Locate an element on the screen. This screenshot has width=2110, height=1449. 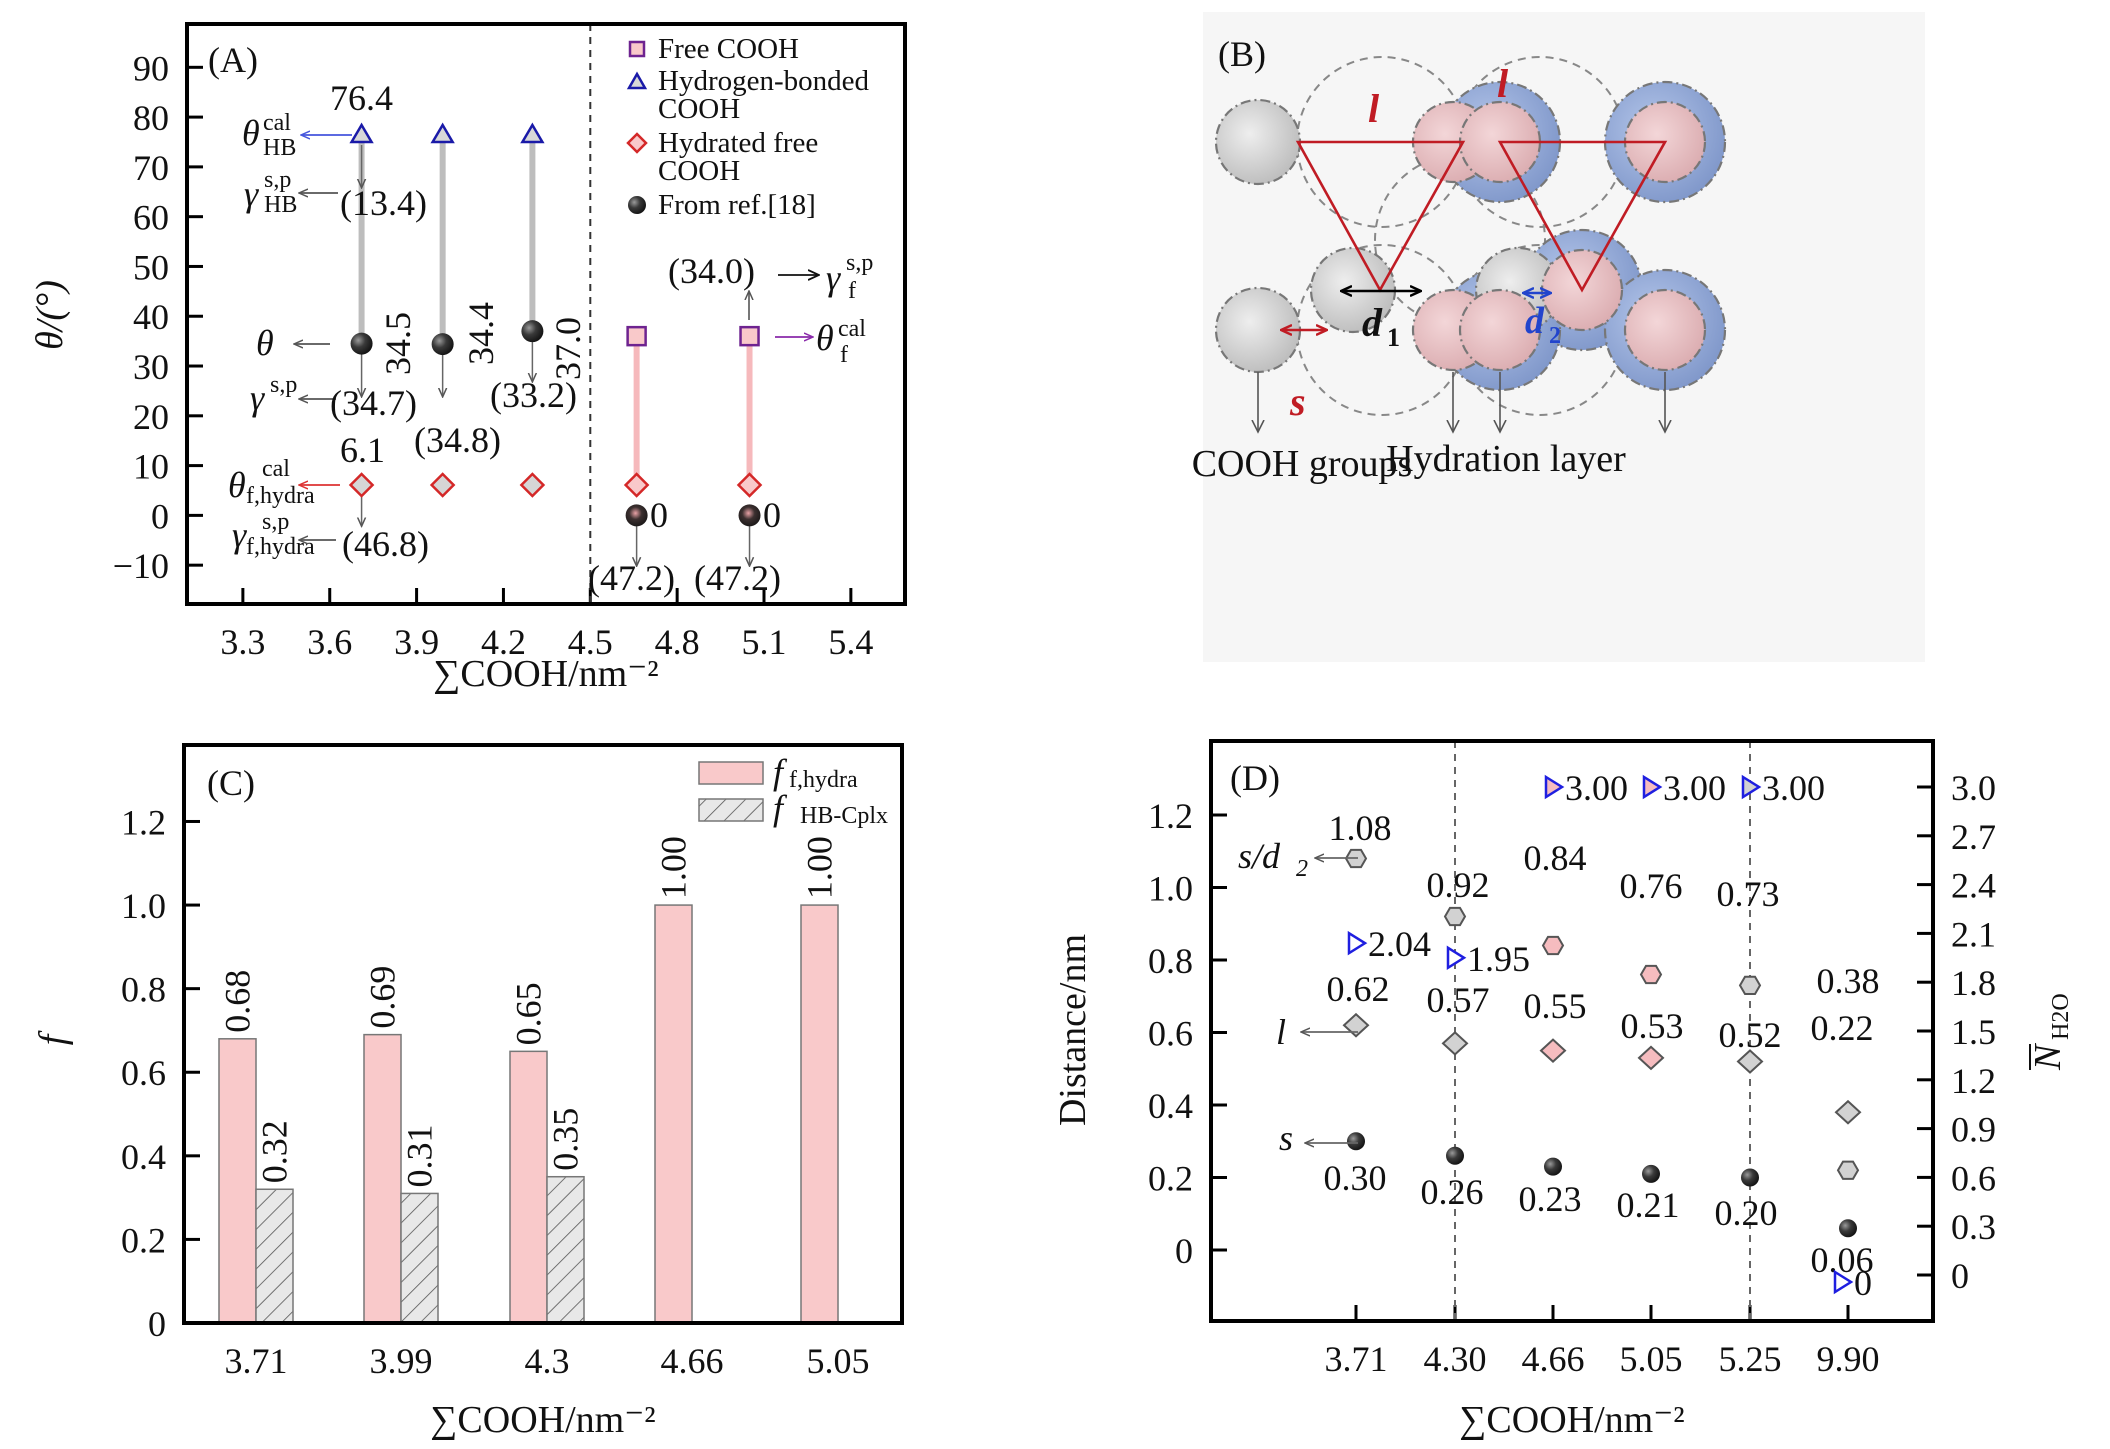
bar-label-f-hb-cplx: 0.31 is located at coordinates (420, 1155).